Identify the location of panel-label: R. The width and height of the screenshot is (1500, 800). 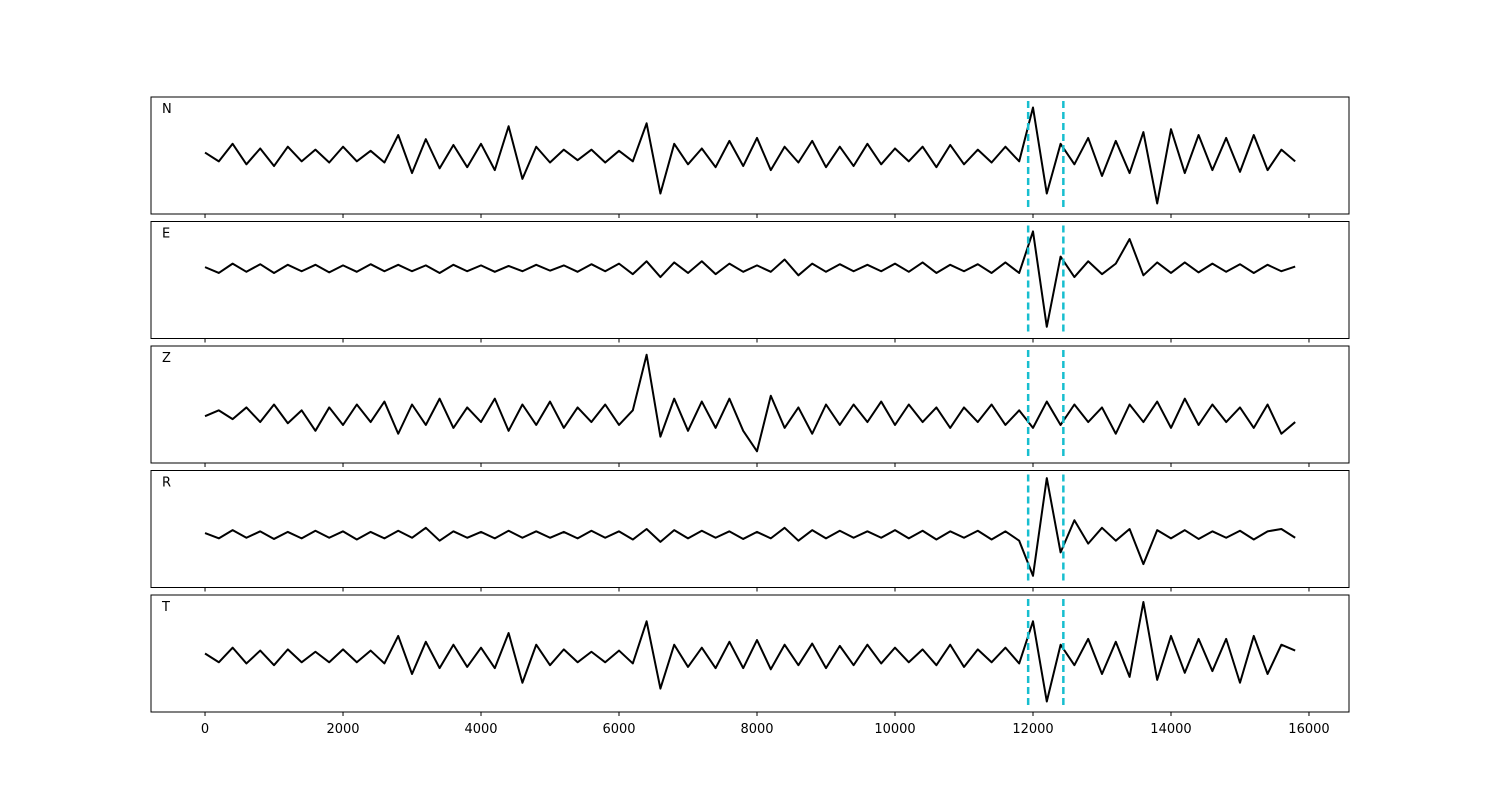
(166, 483).